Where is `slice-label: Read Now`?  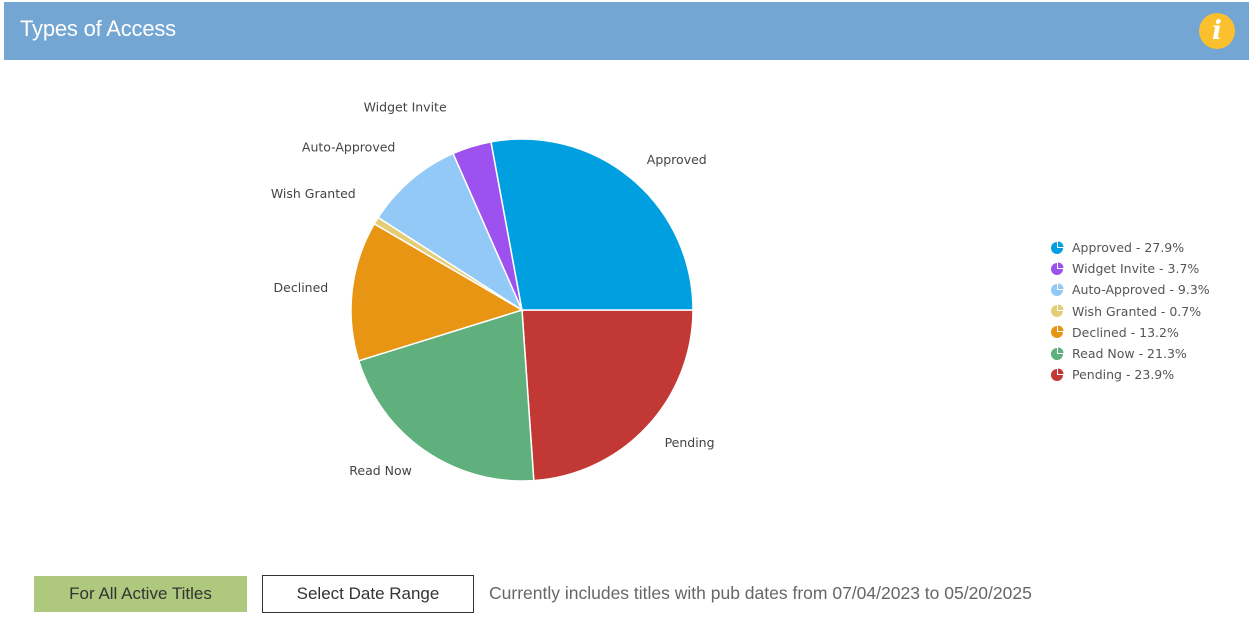
slice-label: Read Now is located at coordinates (380, 470).